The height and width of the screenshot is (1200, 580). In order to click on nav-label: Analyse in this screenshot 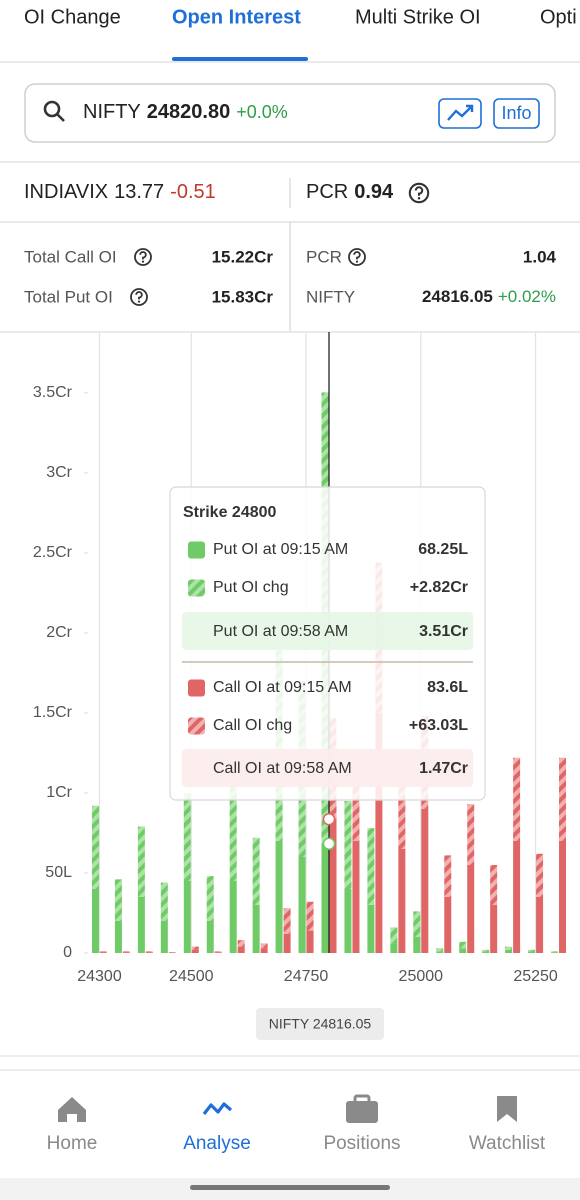, I will do `click(217, 1143)`.